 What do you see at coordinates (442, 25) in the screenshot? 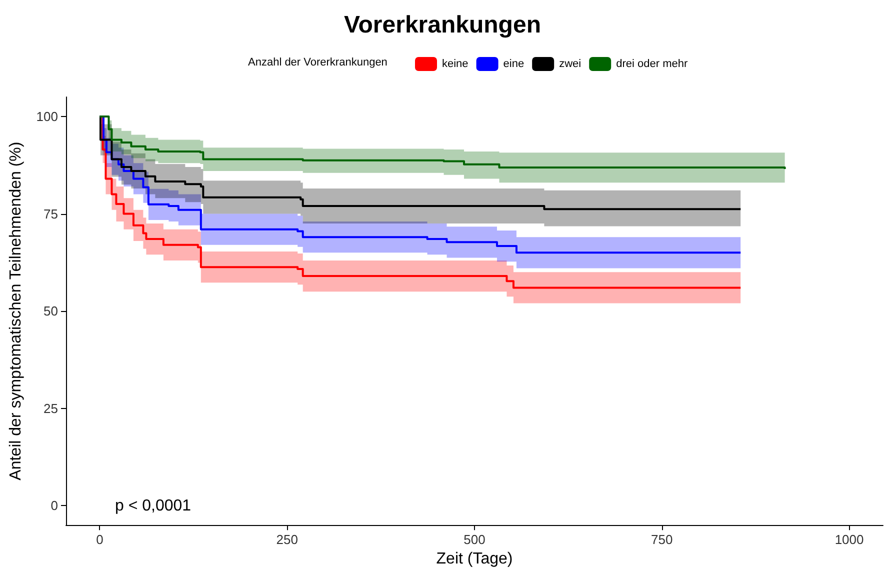
I see `chart-title: Vorerkrankungen` at bounding box center [442, 25].